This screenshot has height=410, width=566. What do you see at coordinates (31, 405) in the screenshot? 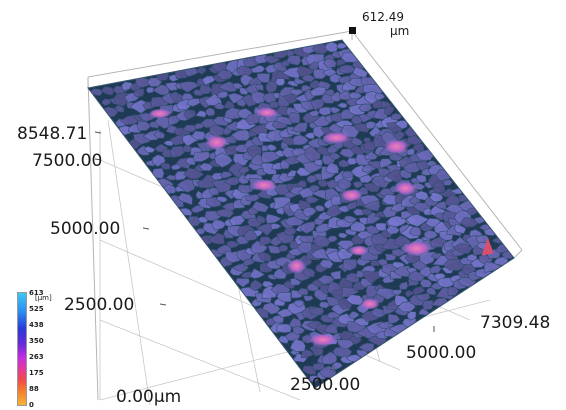
I see `legend-value: 0` at bounding box center [31, 405].